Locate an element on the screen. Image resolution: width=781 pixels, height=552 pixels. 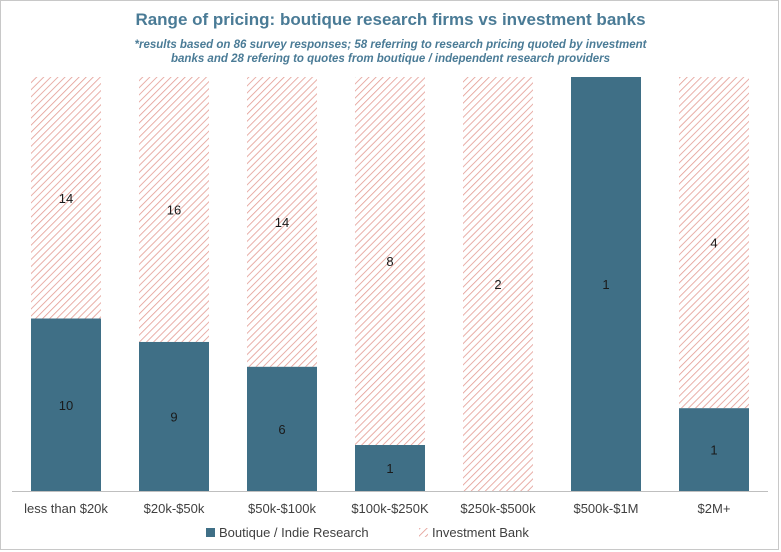
data-label-boutique: 6 is located at coordinates (281, 429).